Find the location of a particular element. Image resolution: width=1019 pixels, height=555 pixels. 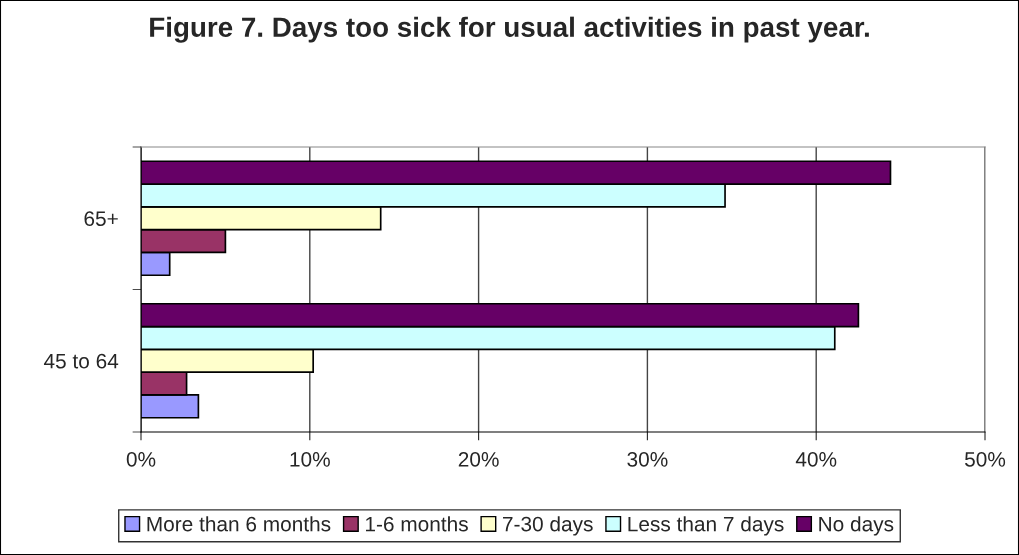

legend-label: 7-30 days is located at coordinates (548, 526).